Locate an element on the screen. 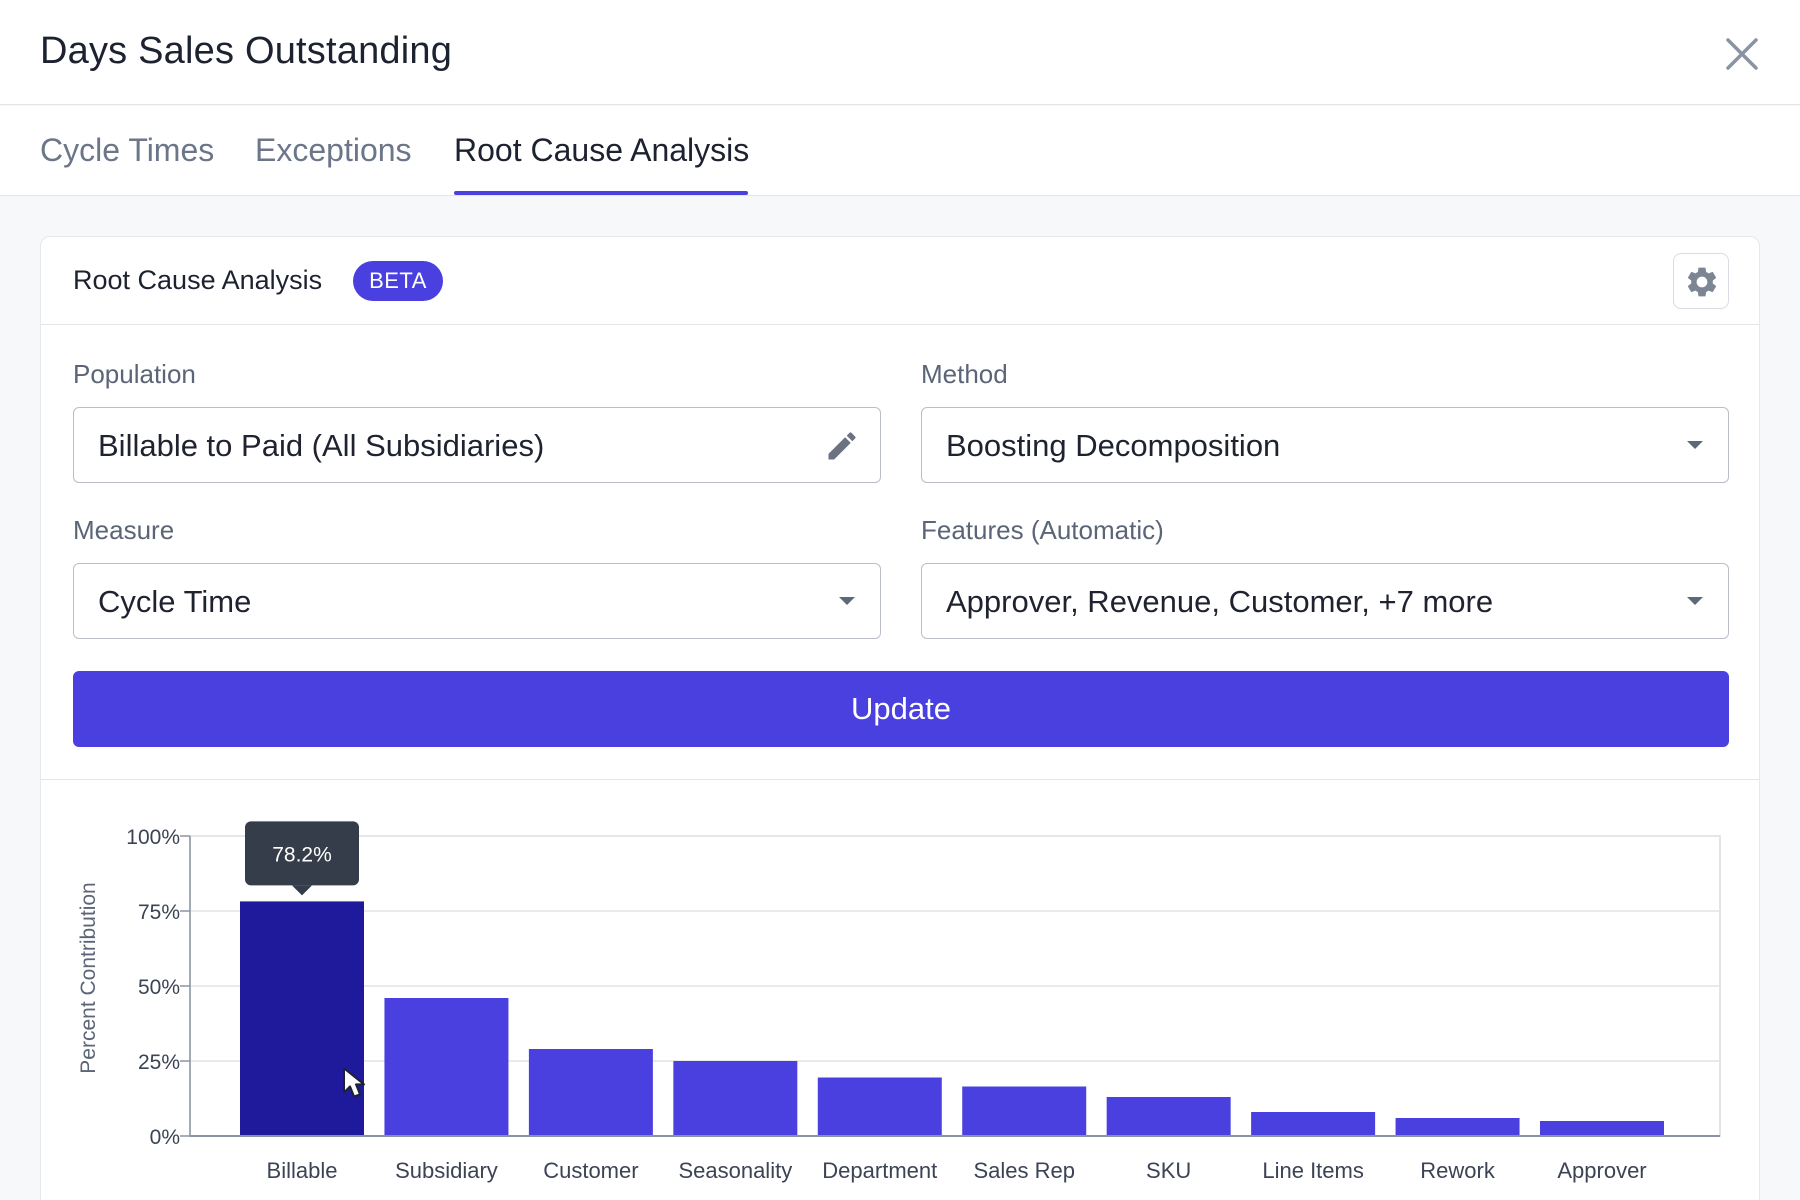 This screenshot has height=1200, width=1800. bar-billable is located at coordinates (302, 1018).